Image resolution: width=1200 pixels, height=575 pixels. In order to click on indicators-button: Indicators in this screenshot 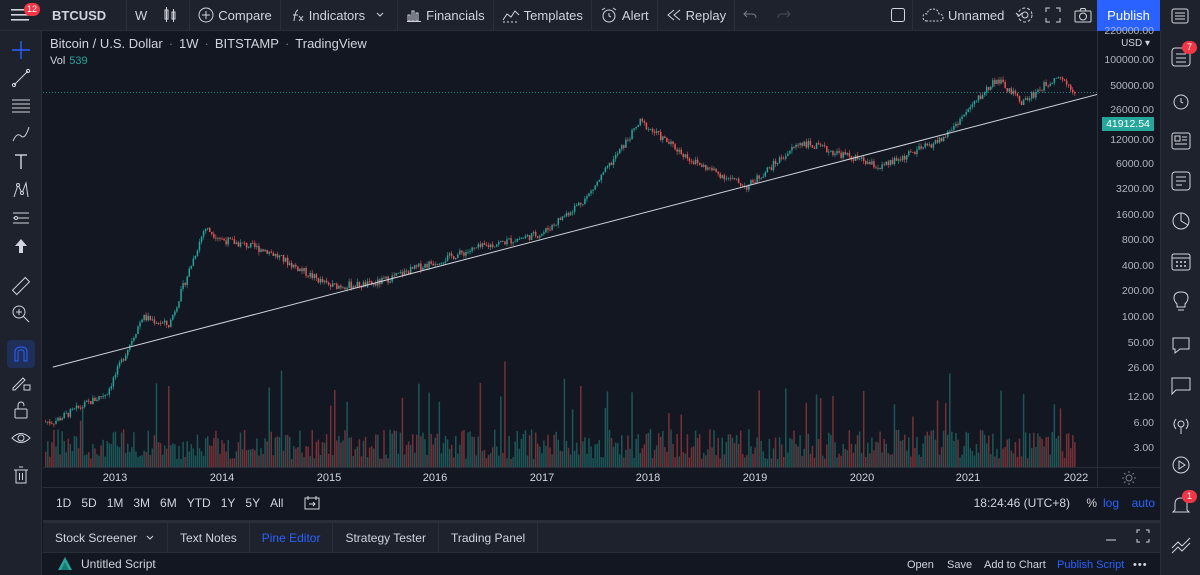, I will do `click(339, 15)`.